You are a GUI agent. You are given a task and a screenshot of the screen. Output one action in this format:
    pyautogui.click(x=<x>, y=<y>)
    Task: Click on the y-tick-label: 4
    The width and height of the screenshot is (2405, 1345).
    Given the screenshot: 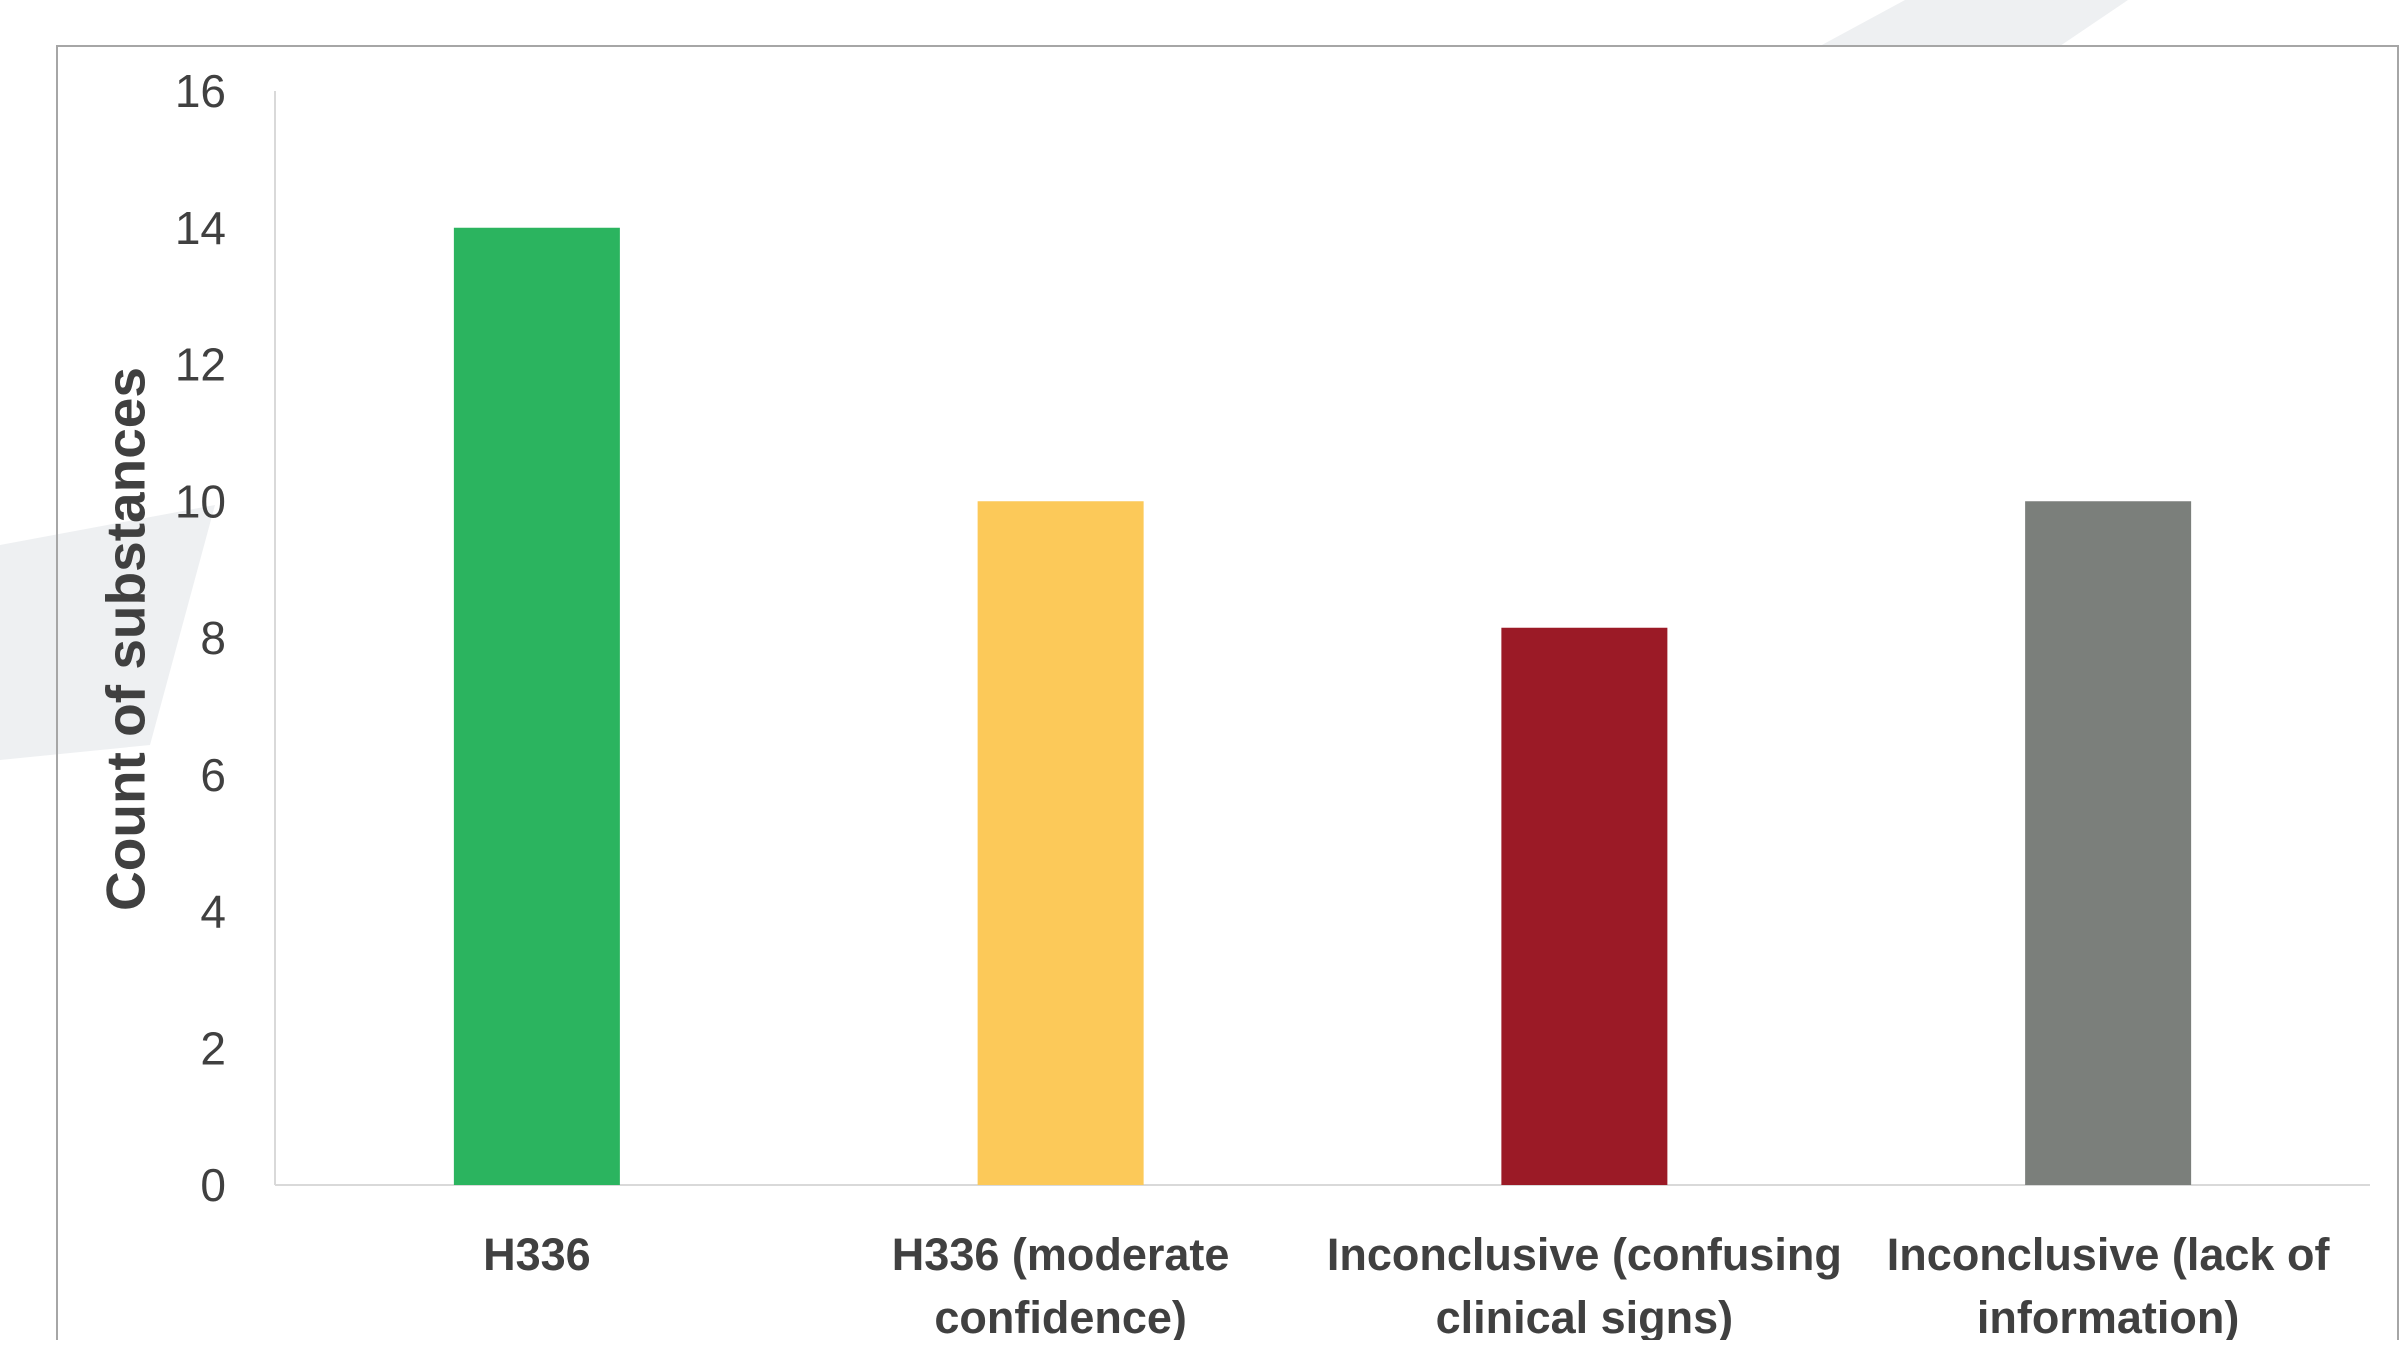 What is the action you would take?
    pyautogui.click(x=213, y=912)
    